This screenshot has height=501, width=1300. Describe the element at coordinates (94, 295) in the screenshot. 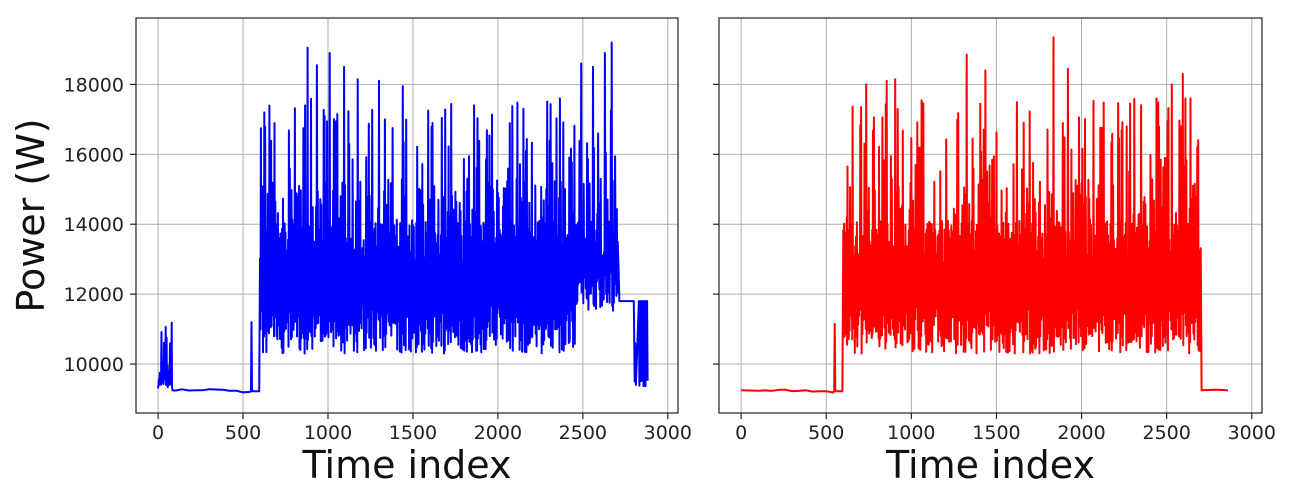

I see `y-tick-label: 12000` at that location.